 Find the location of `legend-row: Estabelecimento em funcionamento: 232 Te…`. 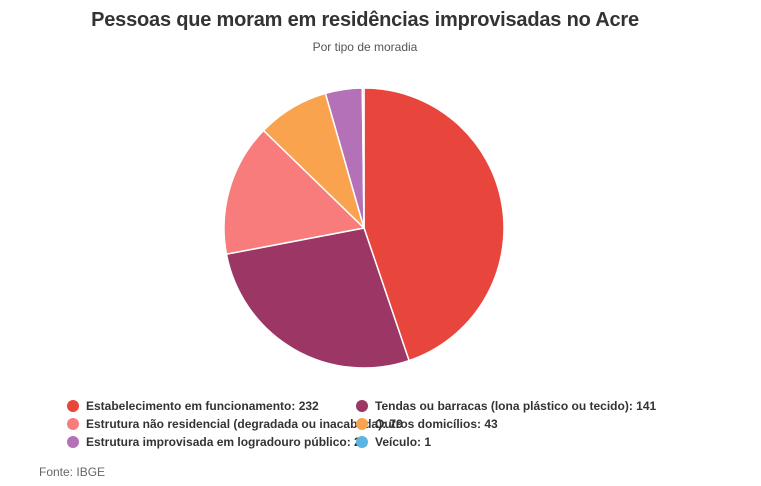

legend-row: Estabelecimento em funcionamento: 232 Te… is located at coordinates (397, 406).